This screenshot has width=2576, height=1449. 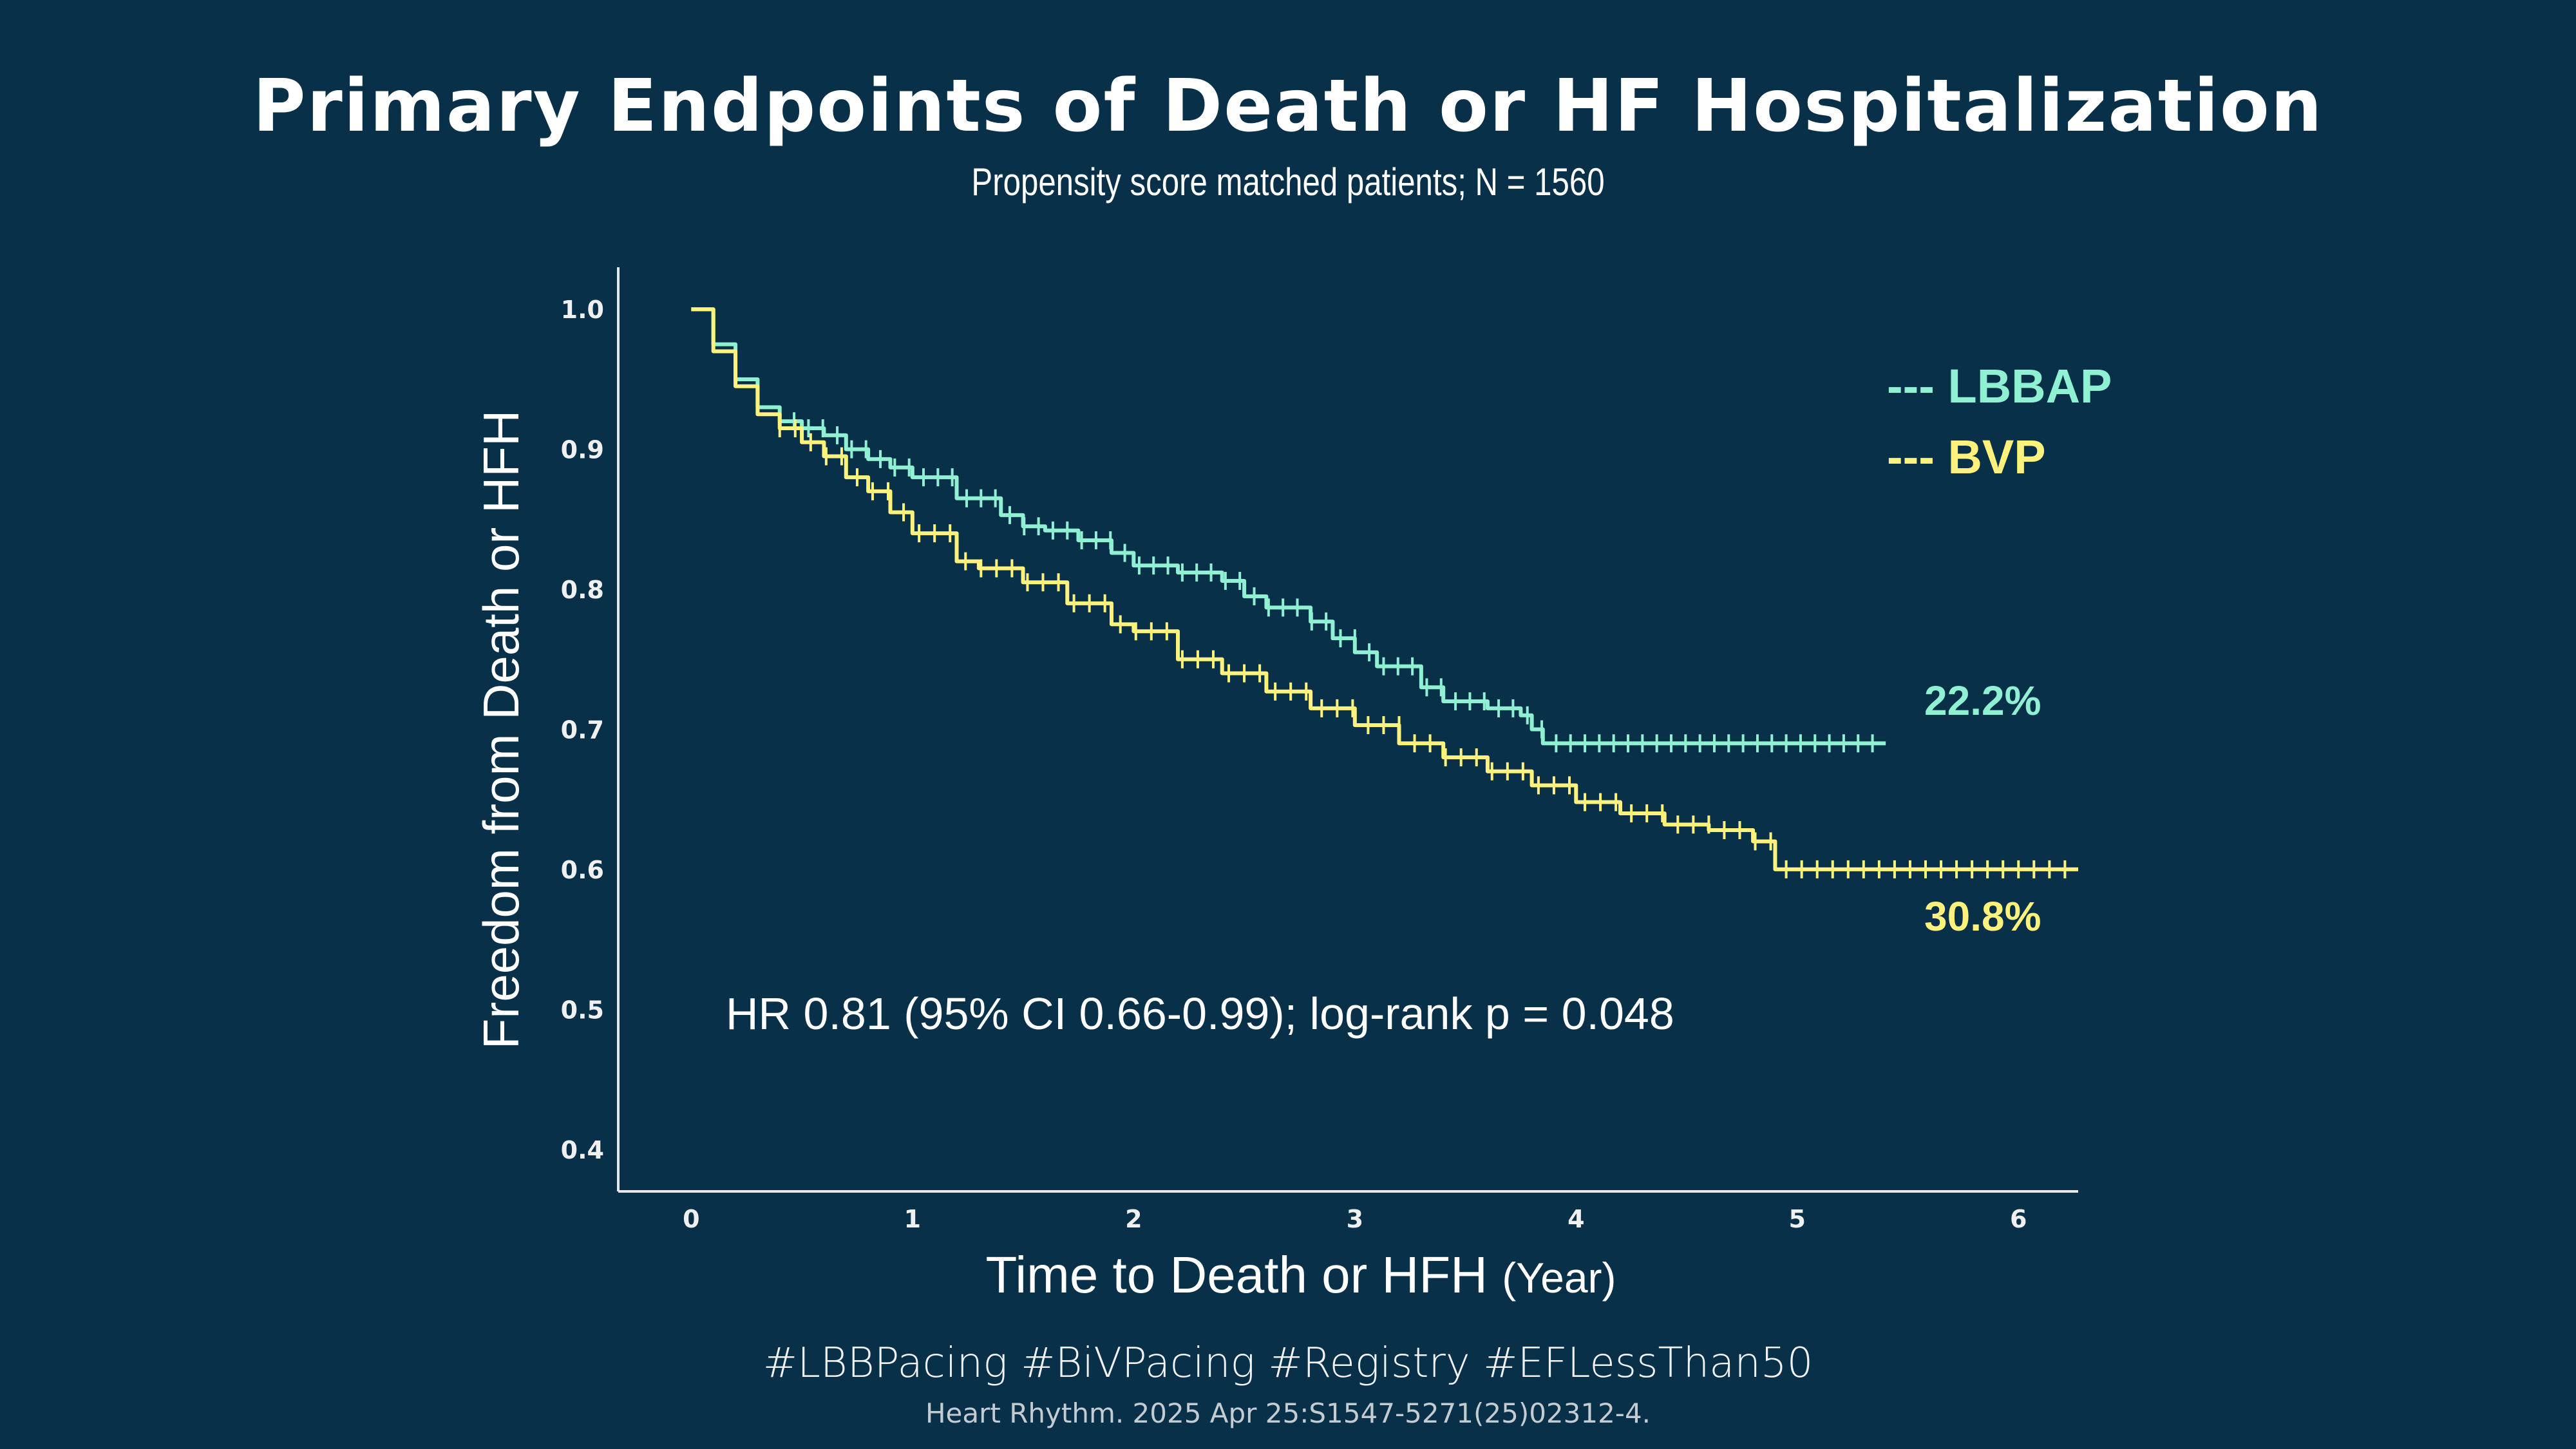 I want to click on y-tick-label: 1.0, so click(x=582, y=310).